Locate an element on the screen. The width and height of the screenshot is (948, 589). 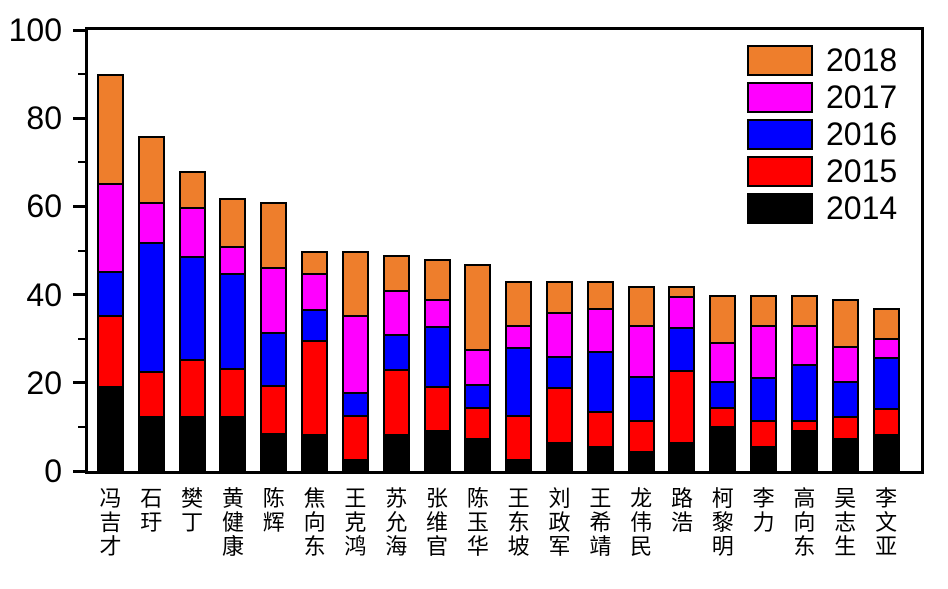
x-category-char: 吴 is located at coordinates (845, 498).